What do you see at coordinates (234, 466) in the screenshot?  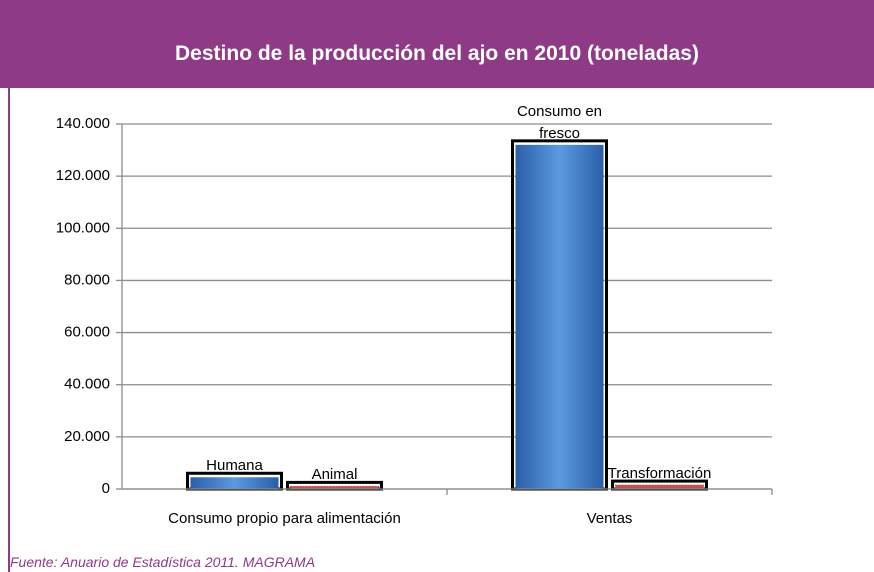 I see `data-label: Humana` at bounding box center [234, 466].